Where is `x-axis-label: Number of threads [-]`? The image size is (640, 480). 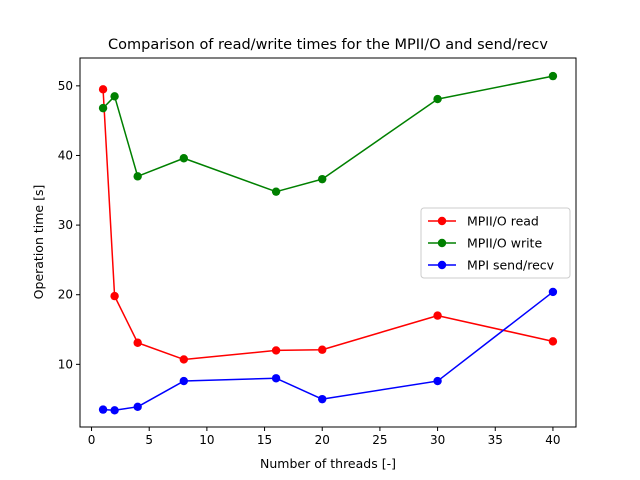 x-axis-label: Number of threads [-] is located at coordinates (328, 463).